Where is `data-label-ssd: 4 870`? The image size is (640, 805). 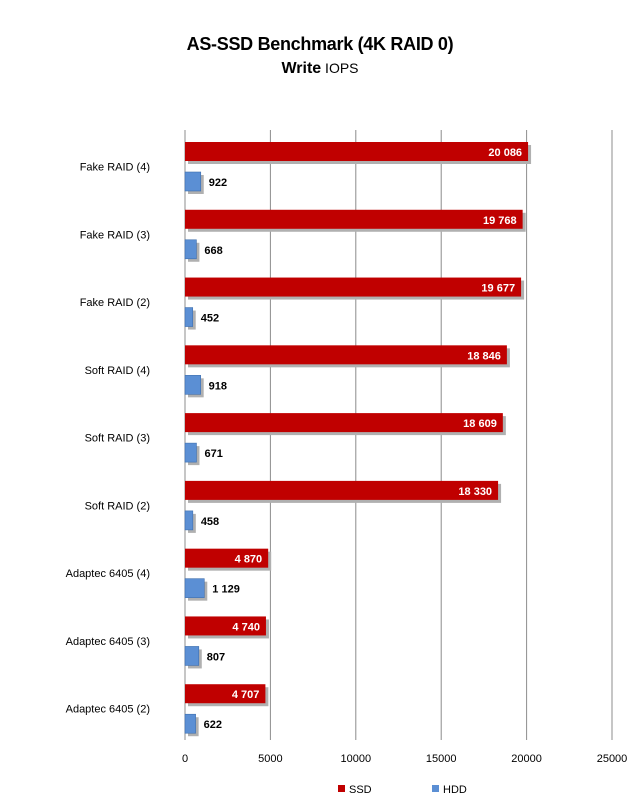 data-label-ssd: 4 870 is located at coordinates (249, 560).